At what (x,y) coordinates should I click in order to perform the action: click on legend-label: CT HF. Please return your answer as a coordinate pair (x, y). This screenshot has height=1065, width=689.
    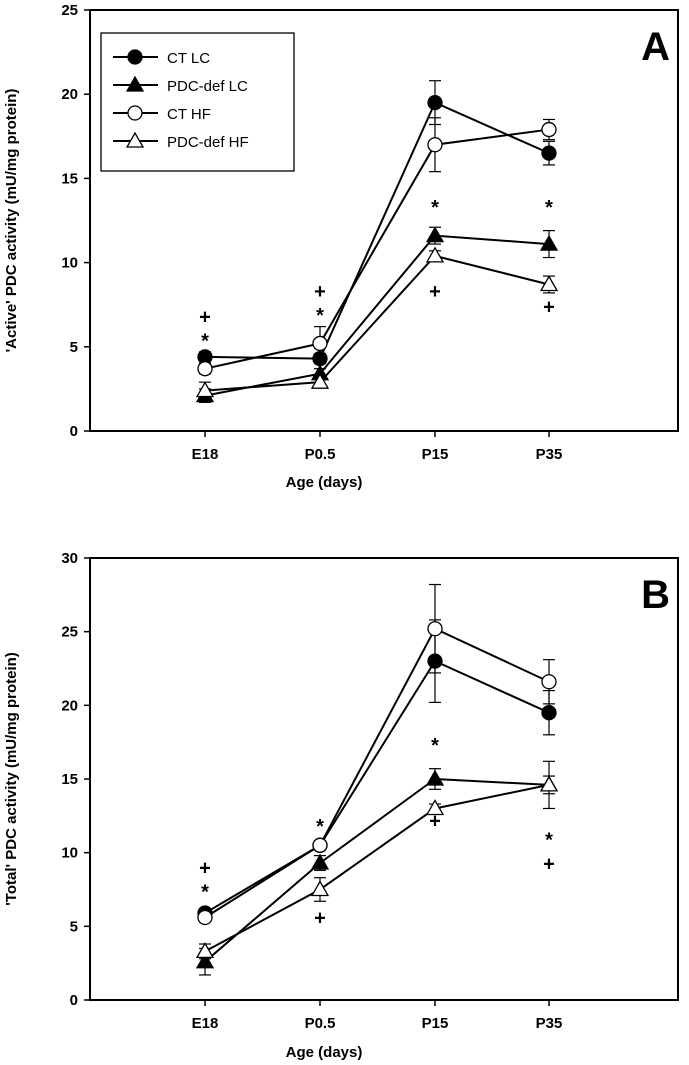
    Looking at the image, I should click on (189, 114).